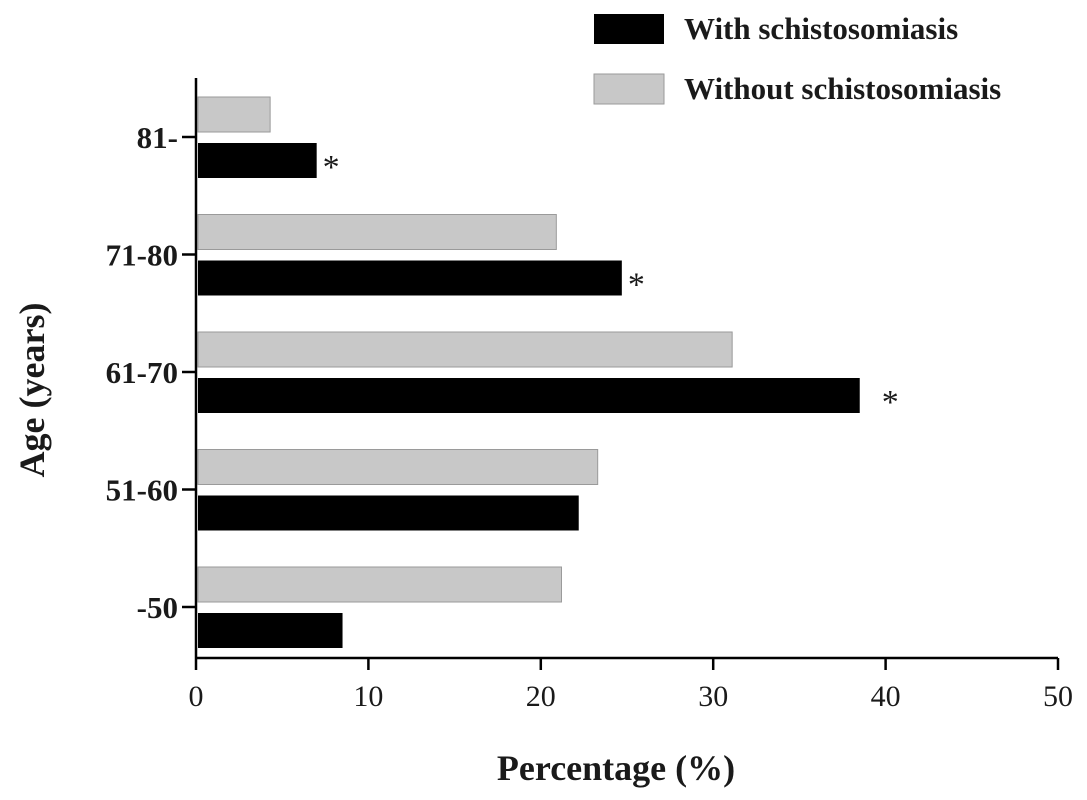 Image resolution: width=1087 pixels, height=800 pixels. What do you see at coordinates (821, 28) in the screenshot?
I see `legend-label-with: With schistosomiasis` at bounding box center [821, 28].